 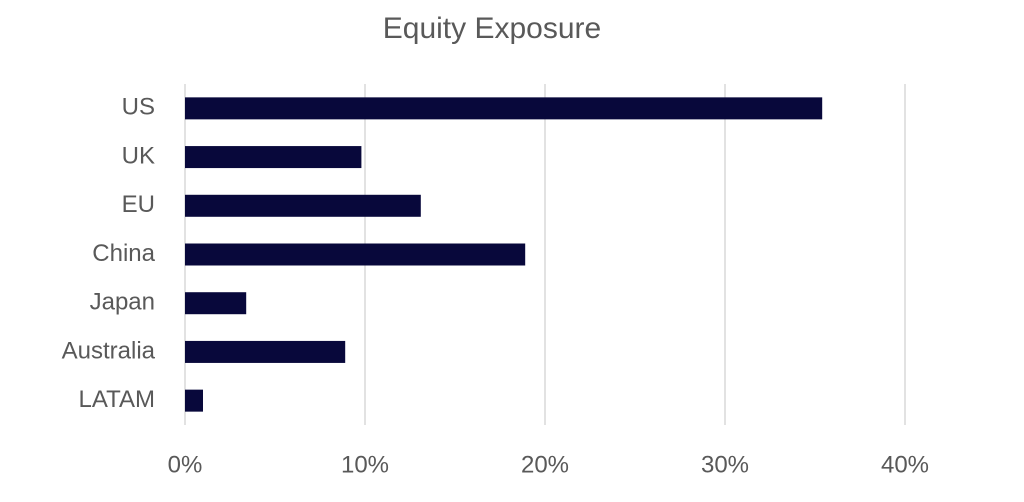 I want to click on y-tick-label: China, so click(x=123, y=253).